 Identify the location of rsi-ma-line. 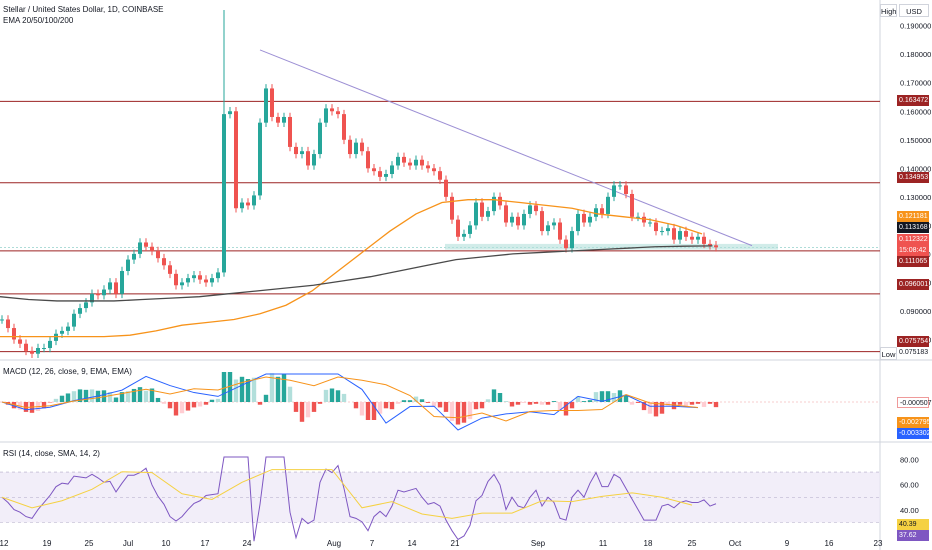
(347, 494).